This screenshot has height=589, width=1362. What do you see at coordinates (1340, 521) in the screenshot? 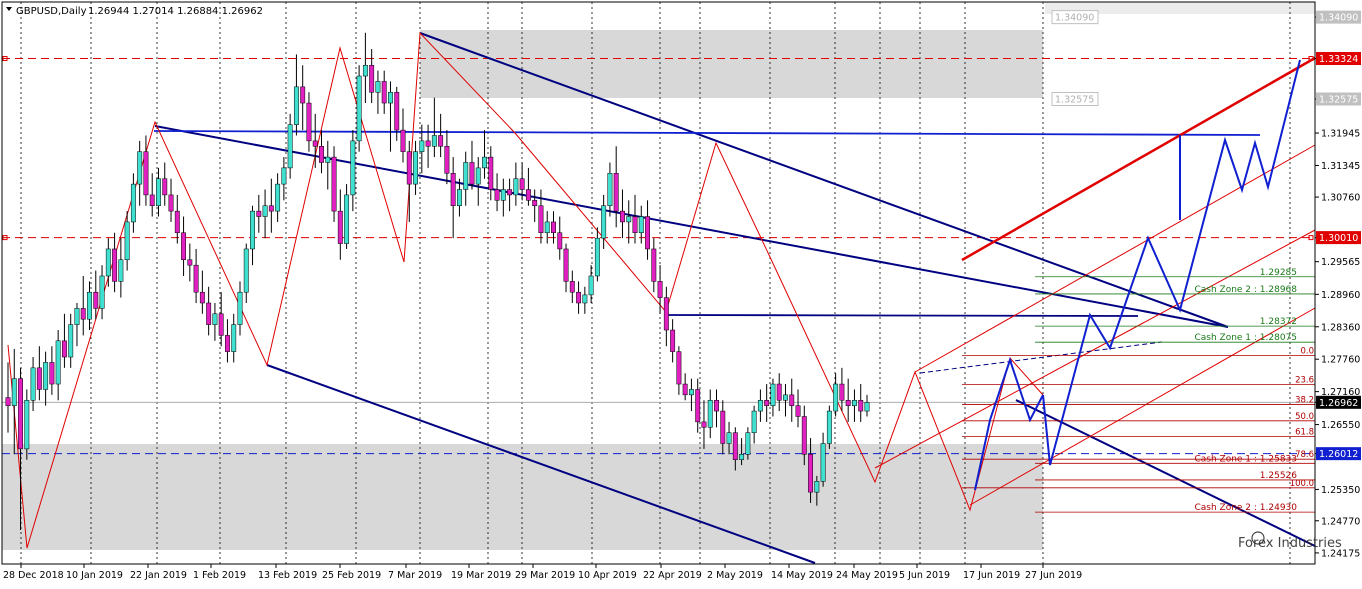
I see `y-tick-label: 1.24770` at bounding box center [1340, 521].